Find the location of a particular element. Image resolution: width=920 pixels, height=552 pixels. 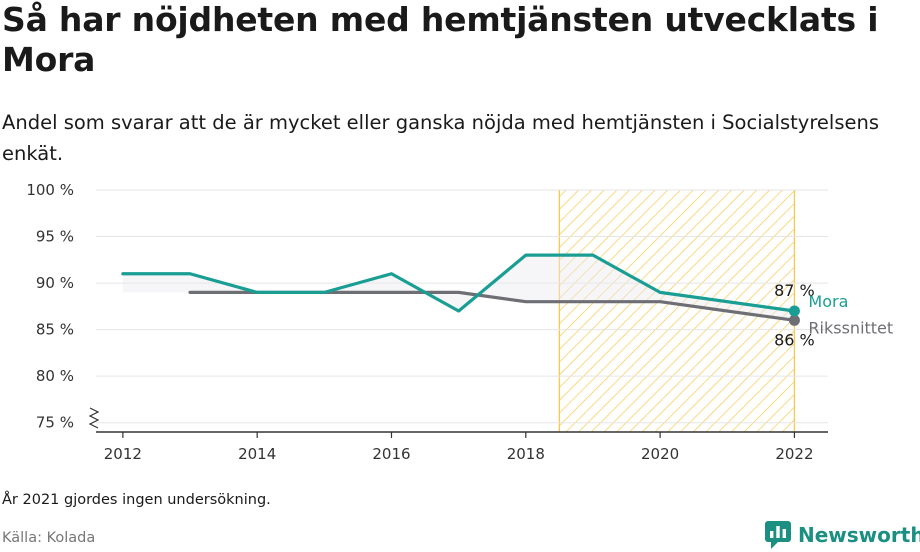

y-tick-label: 95 % is located at coordinates (55, 237).